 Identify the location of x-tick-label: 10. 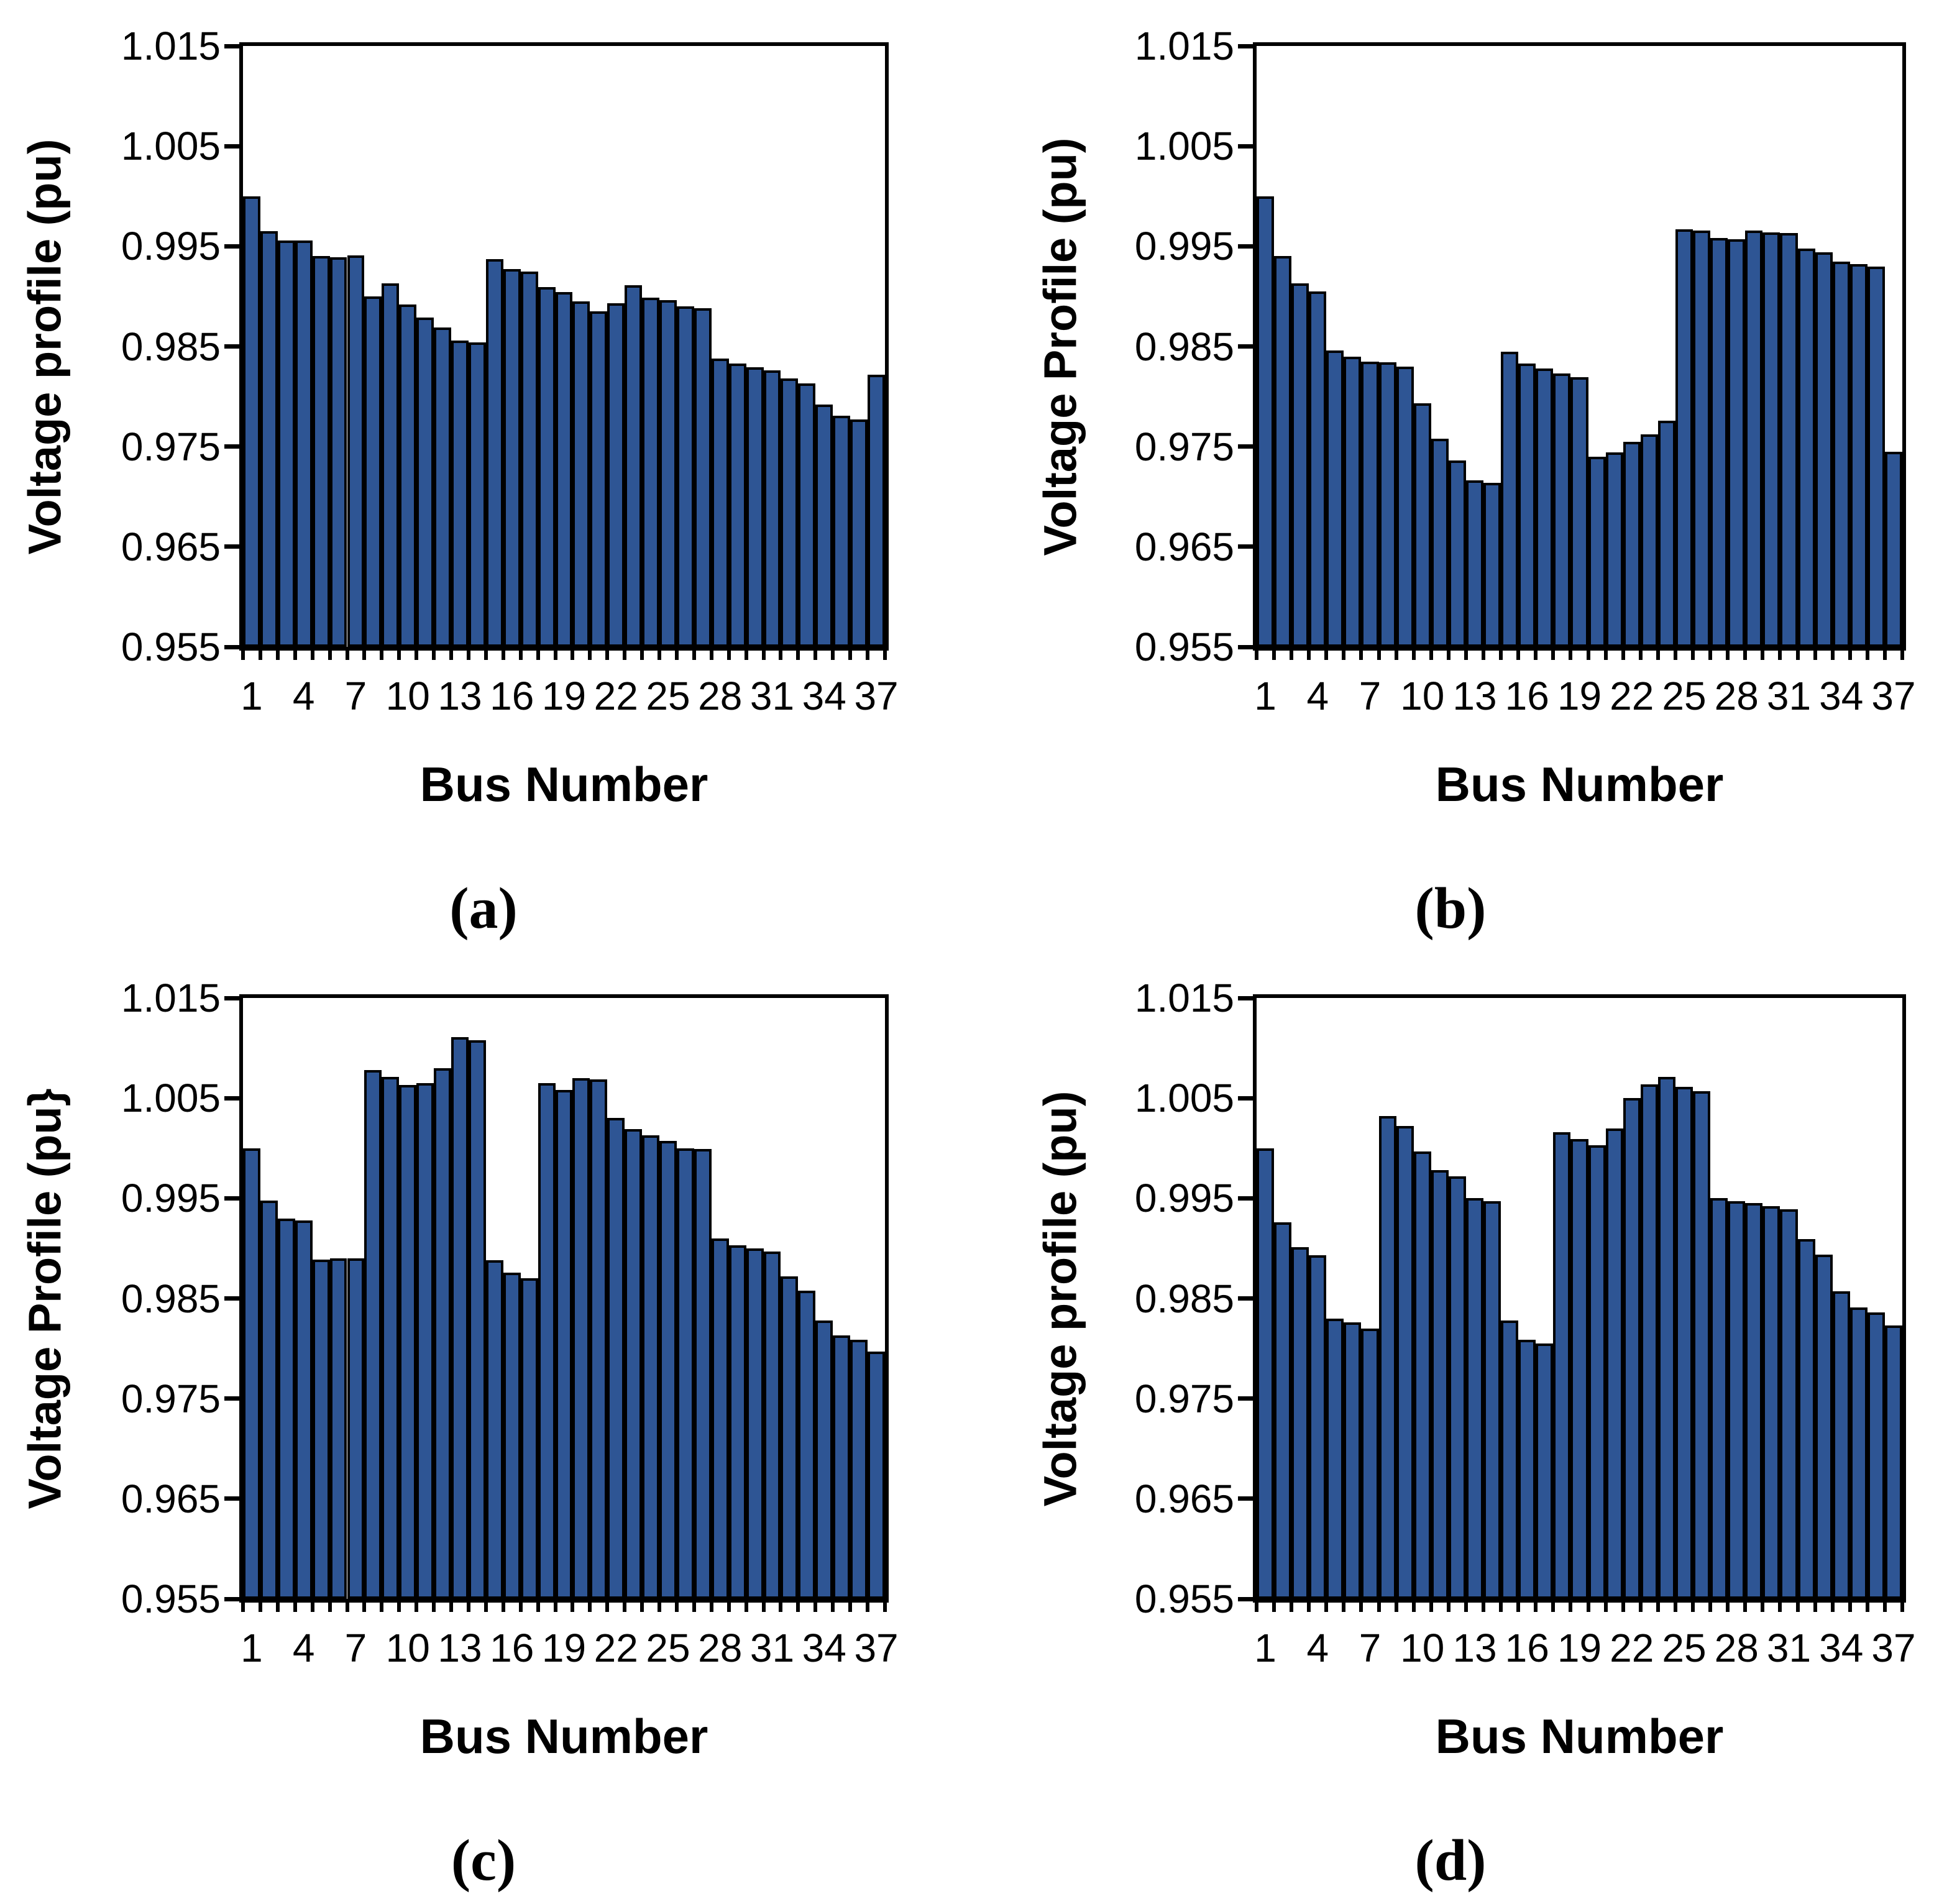
(1422, 1648).